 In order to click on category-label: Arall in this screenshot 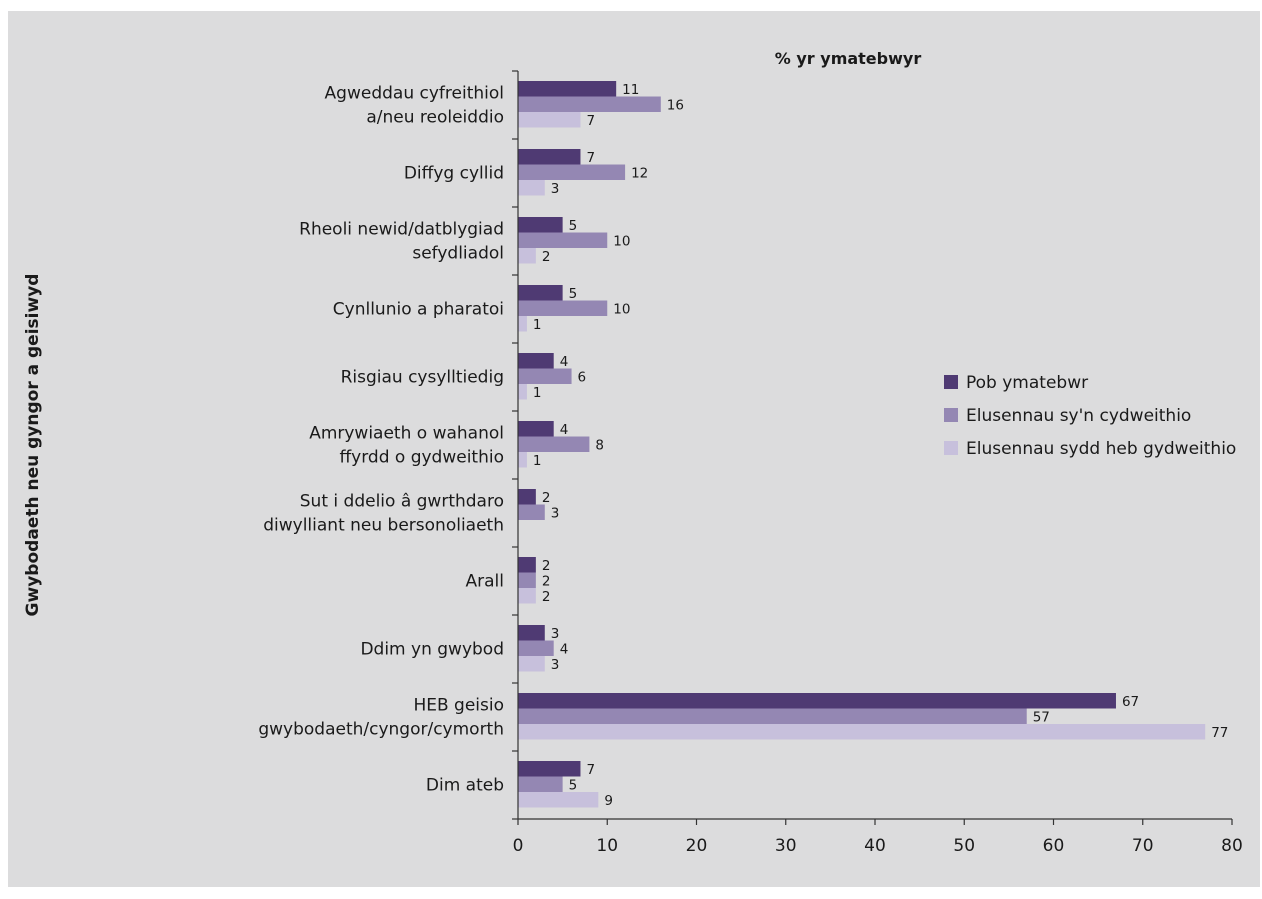, I will do `click(485, 581)`.